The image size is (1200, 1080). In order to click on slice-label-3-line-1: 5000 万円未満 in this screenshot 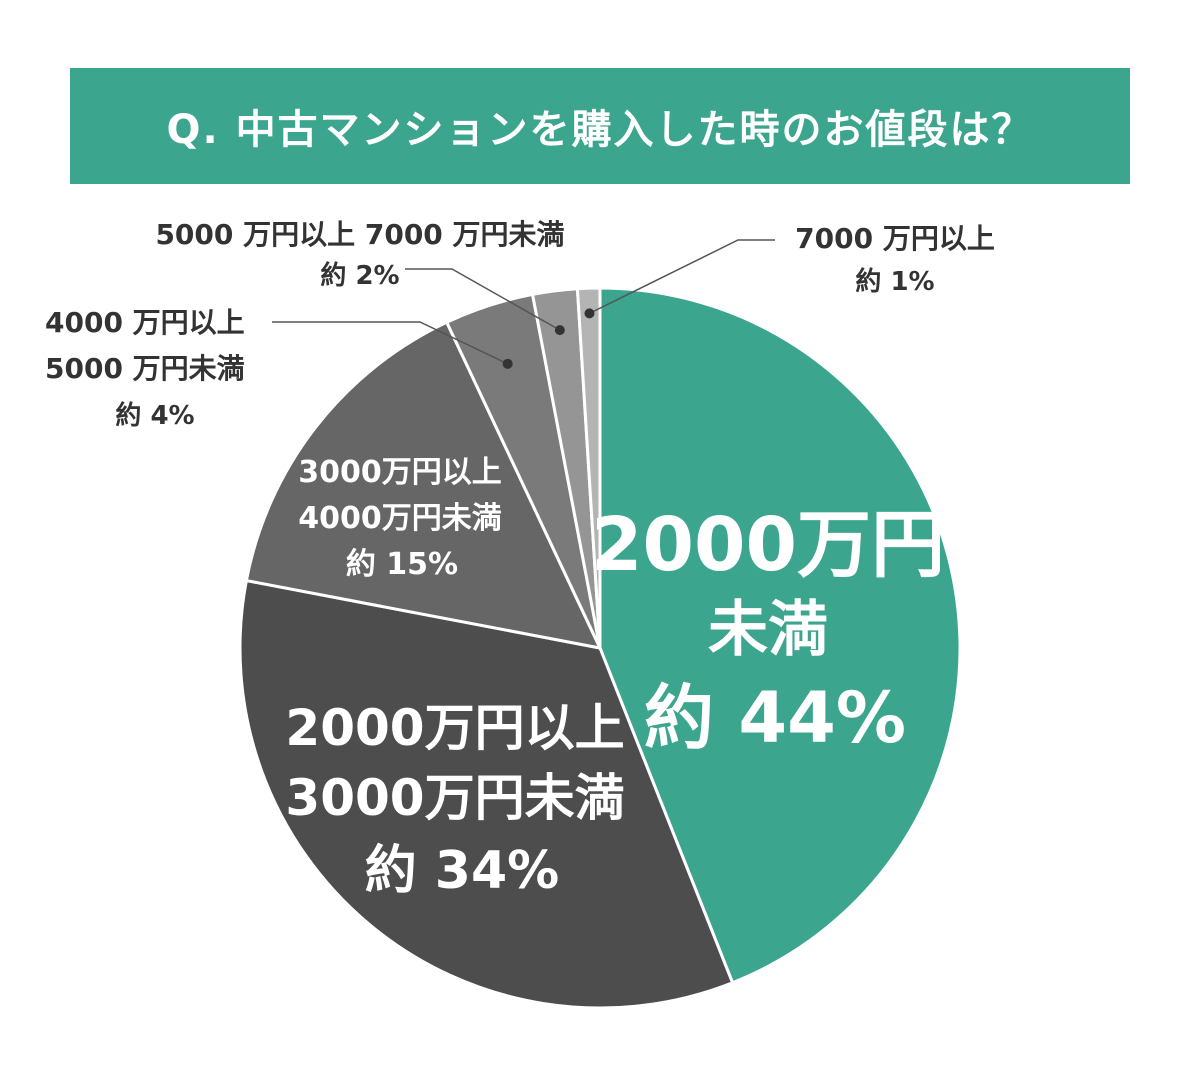, I will do `click(145, 368)`.